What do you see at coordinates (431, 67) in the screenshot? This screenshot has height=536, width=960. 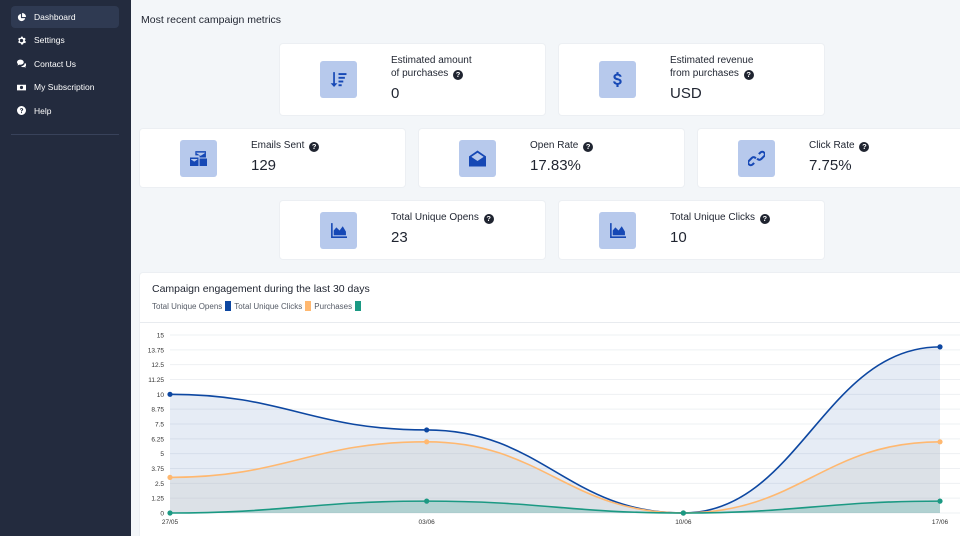 I see `metric-label: Estimated amount of purchases ?` at bounding box center [431, 67].